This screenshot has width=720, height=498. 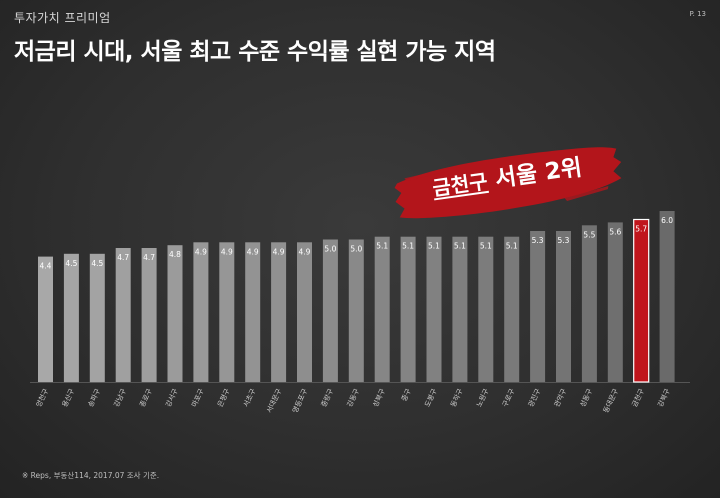 What do you see at coordinates (563, 306) in the screenshot?
I see `bar-관악구` at bounding box center [563, 306].